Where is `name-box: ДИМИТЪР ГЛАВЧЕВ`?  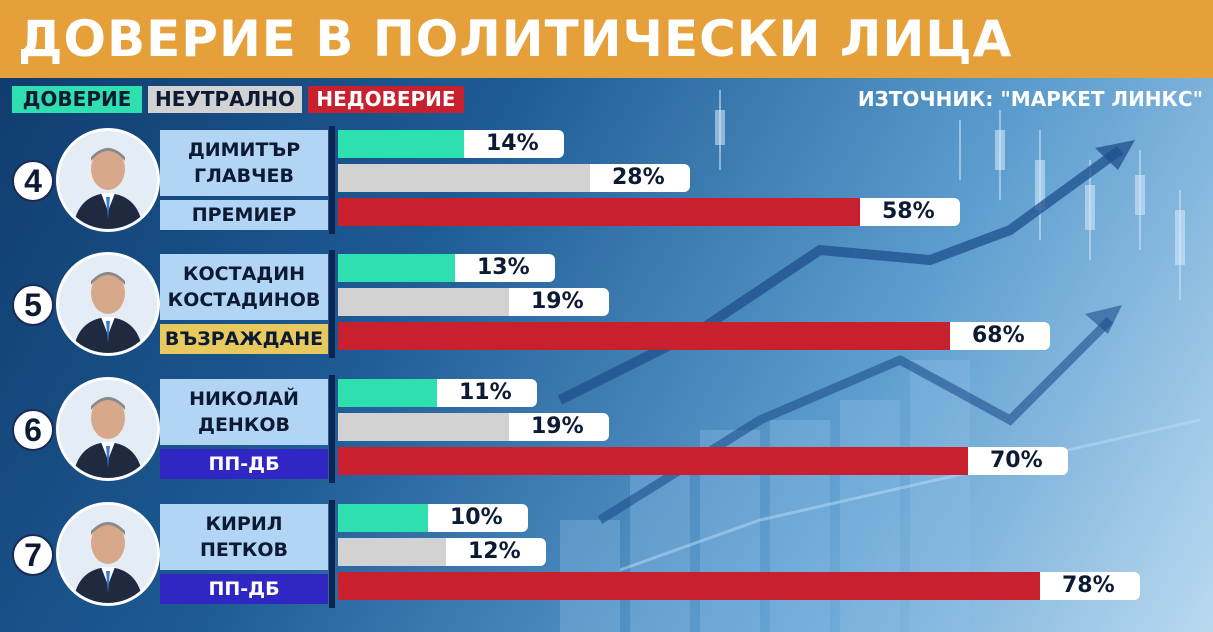
name-box: ДИМИТЪР ГЛАВЧЕВ is located at coordinates (244, 163).